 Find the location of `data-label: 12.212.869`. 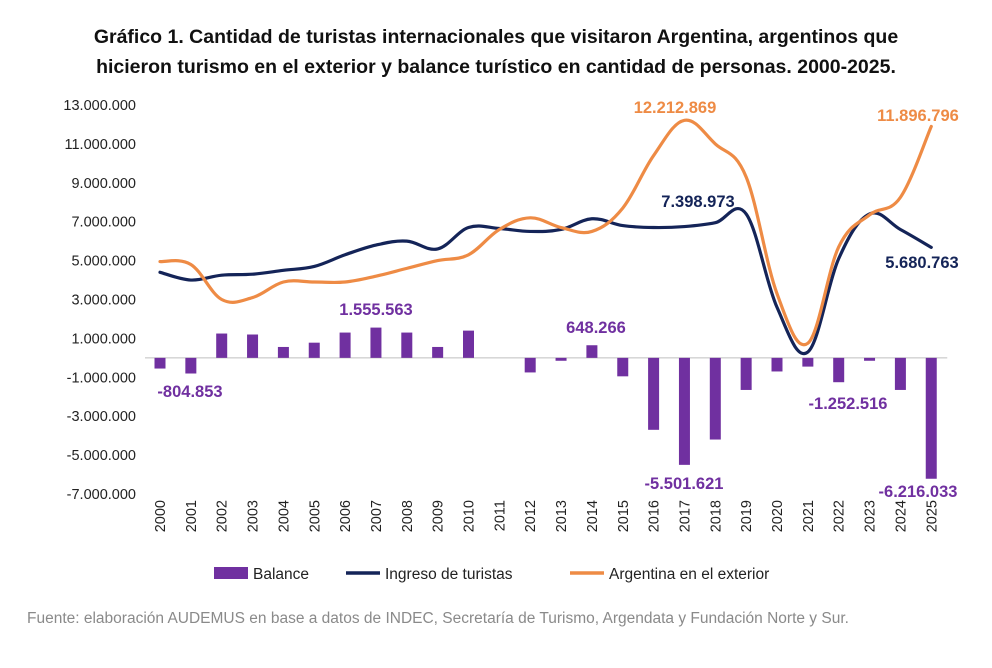

data-label: 12.212.869 is located at coordinates (675, 108).